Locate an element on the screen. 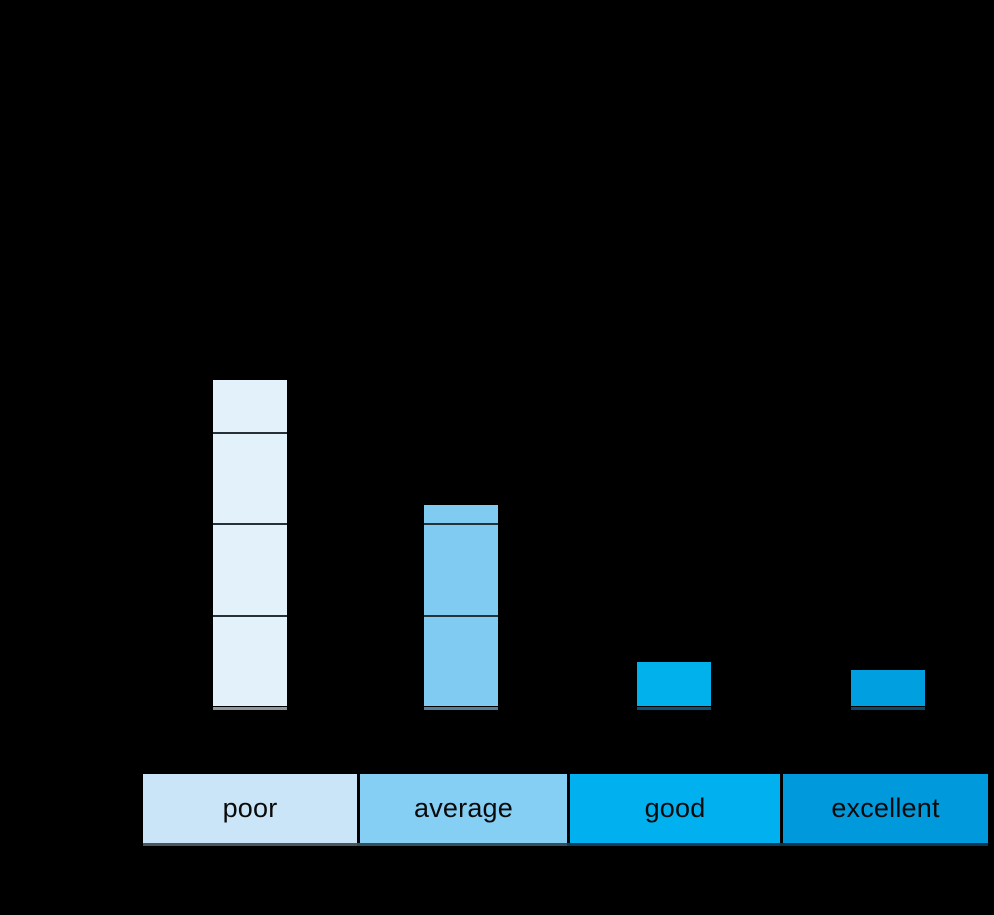  legend-label-poor: poor is located at coordinates (250, 808).